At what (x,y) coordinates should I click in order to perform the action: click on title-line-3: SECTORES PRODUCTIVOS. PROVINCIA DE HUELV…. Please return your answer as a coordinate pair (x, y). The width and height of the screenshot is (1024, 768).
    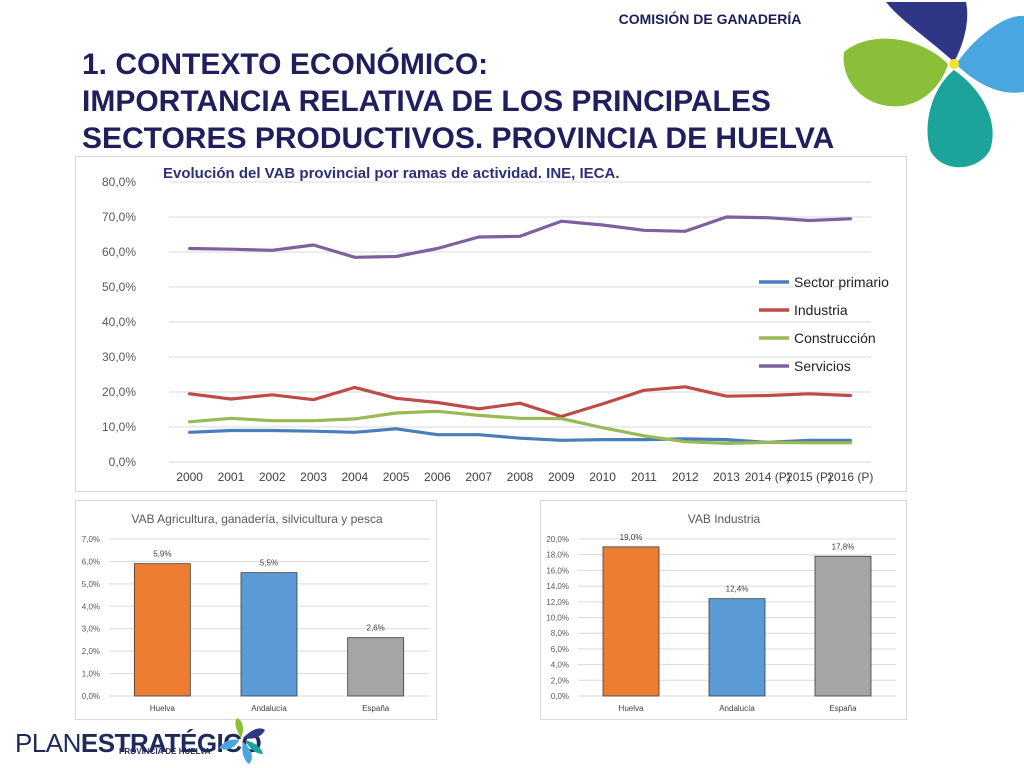
    Looking at the image, I should click on (458, 138).